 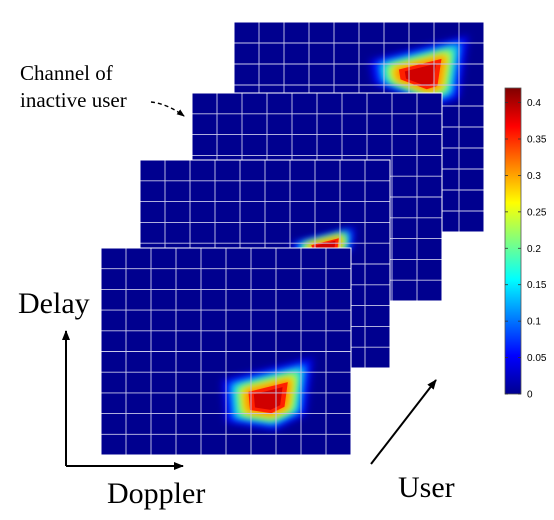 I want to click on colorbar-tick-label: 0.15, so click(x=537, y=285).